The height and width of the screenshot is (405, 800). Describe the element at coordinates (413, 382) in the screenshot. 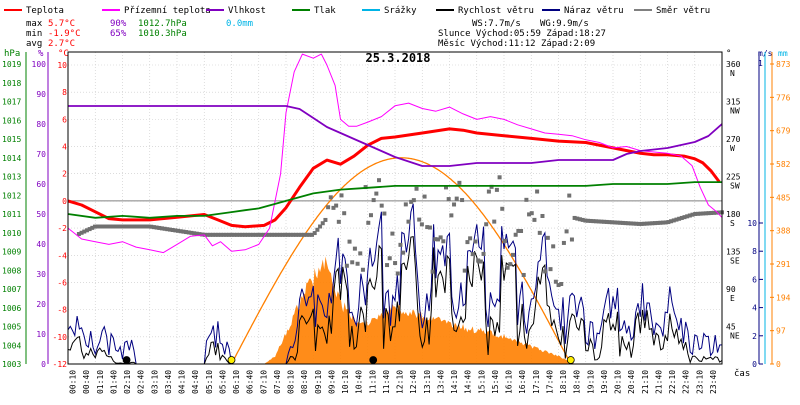

I see `time-tick-label: 12:40` at that location.